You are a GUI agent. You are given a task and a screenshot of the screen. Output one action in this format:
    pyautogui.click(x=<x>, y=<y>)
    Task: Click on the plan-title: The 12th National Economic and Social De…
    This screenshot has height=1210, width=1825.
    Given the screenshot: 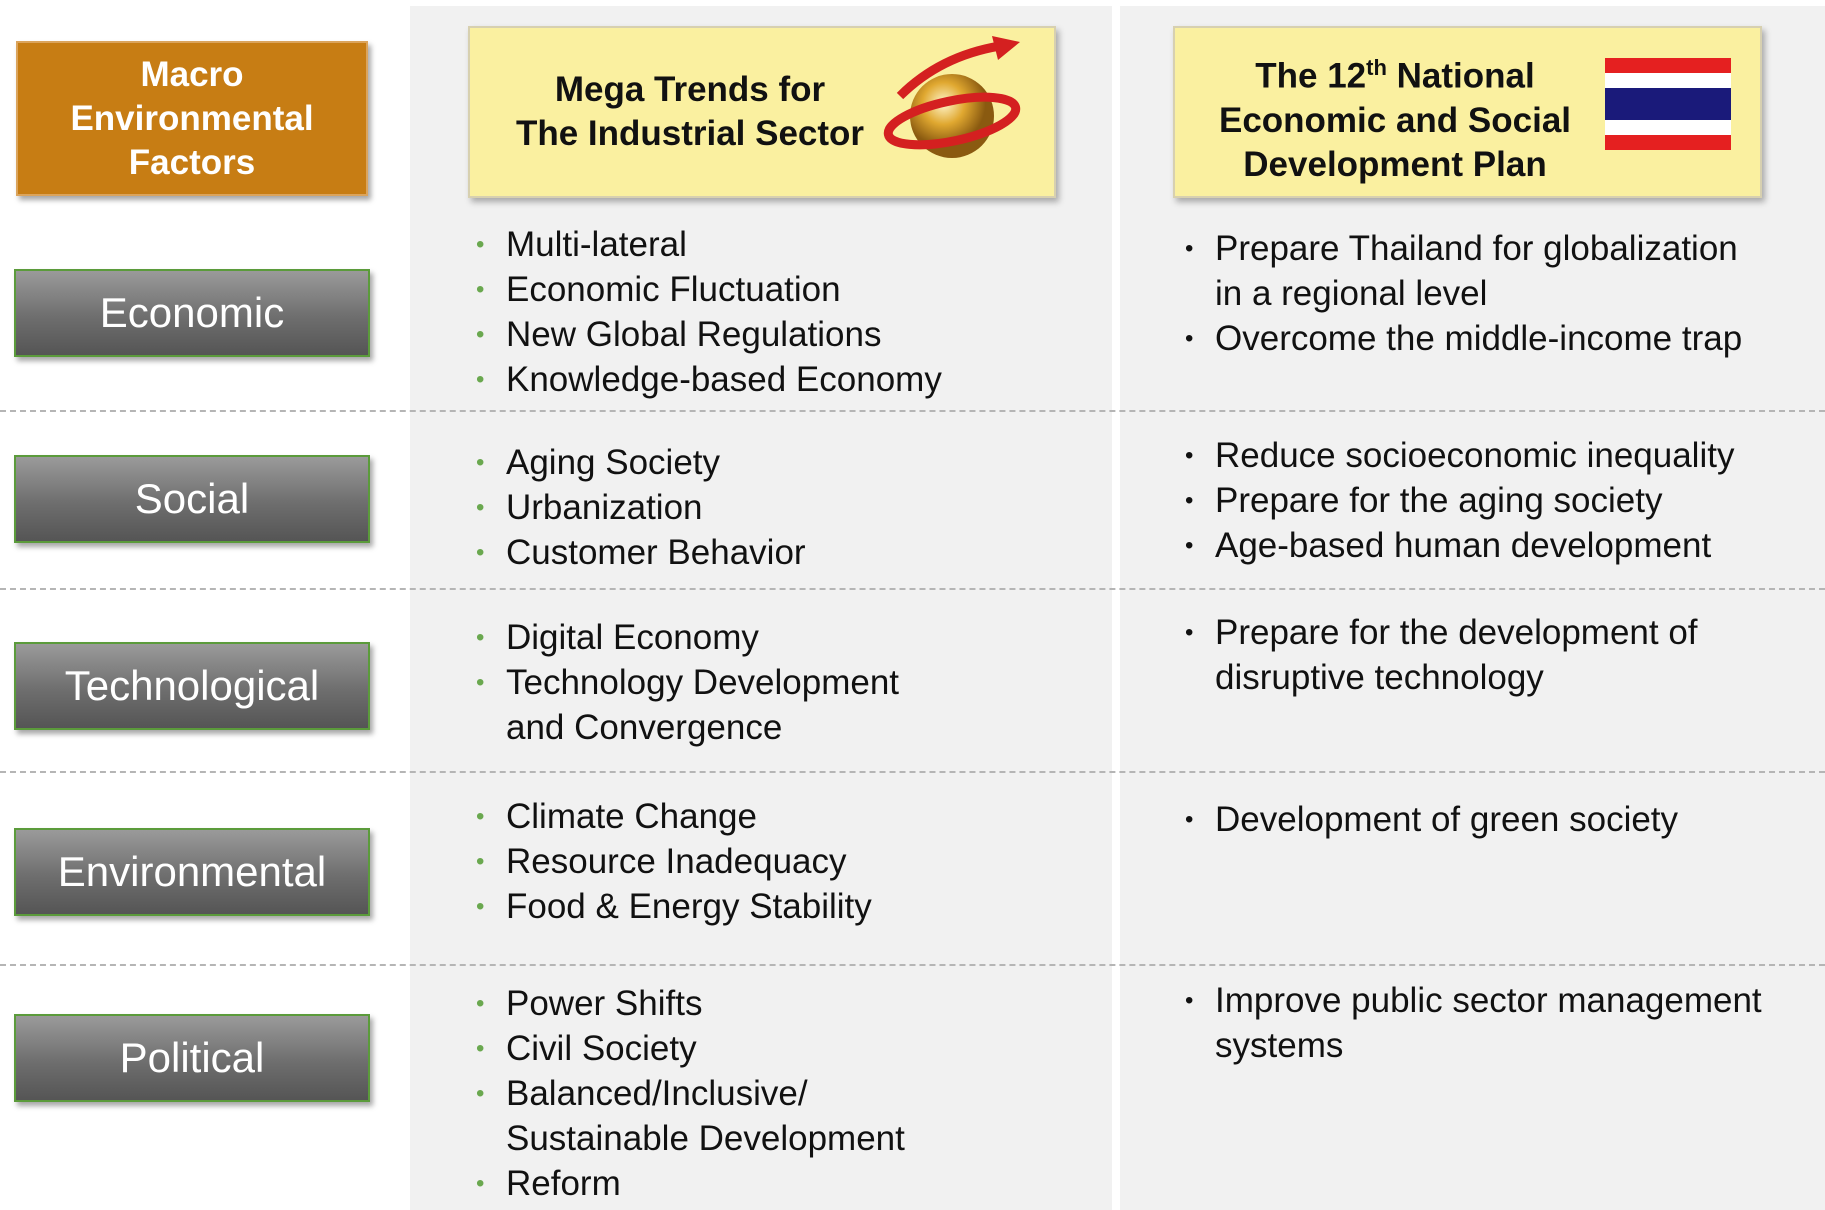 What is the action you would take?
    pyautogui.click(x=1395, y=116)
    